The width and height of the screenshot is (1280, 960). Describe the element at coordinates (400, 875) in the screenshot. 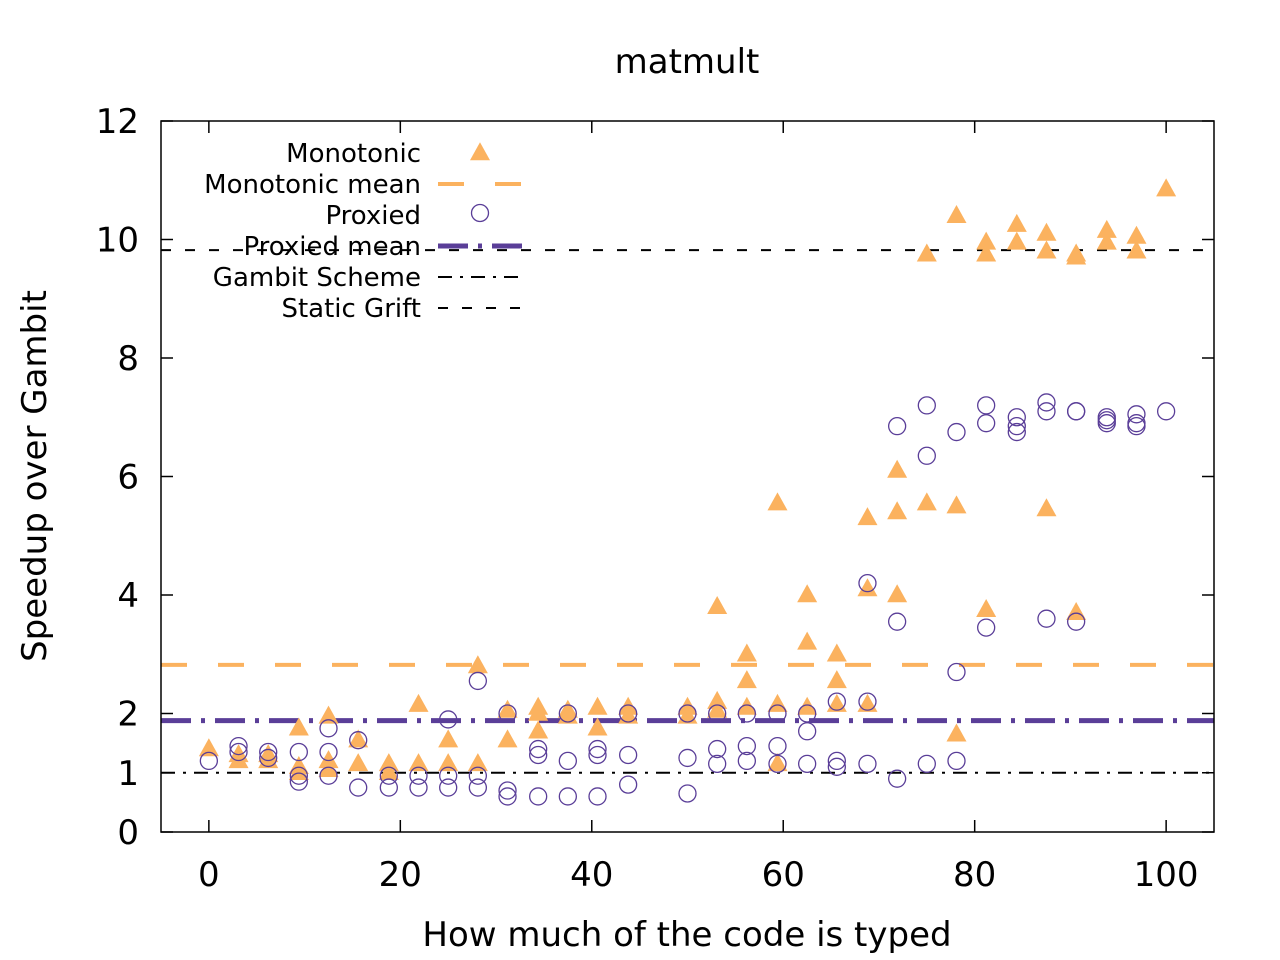

I see `x-tick-label: 20` at that location.